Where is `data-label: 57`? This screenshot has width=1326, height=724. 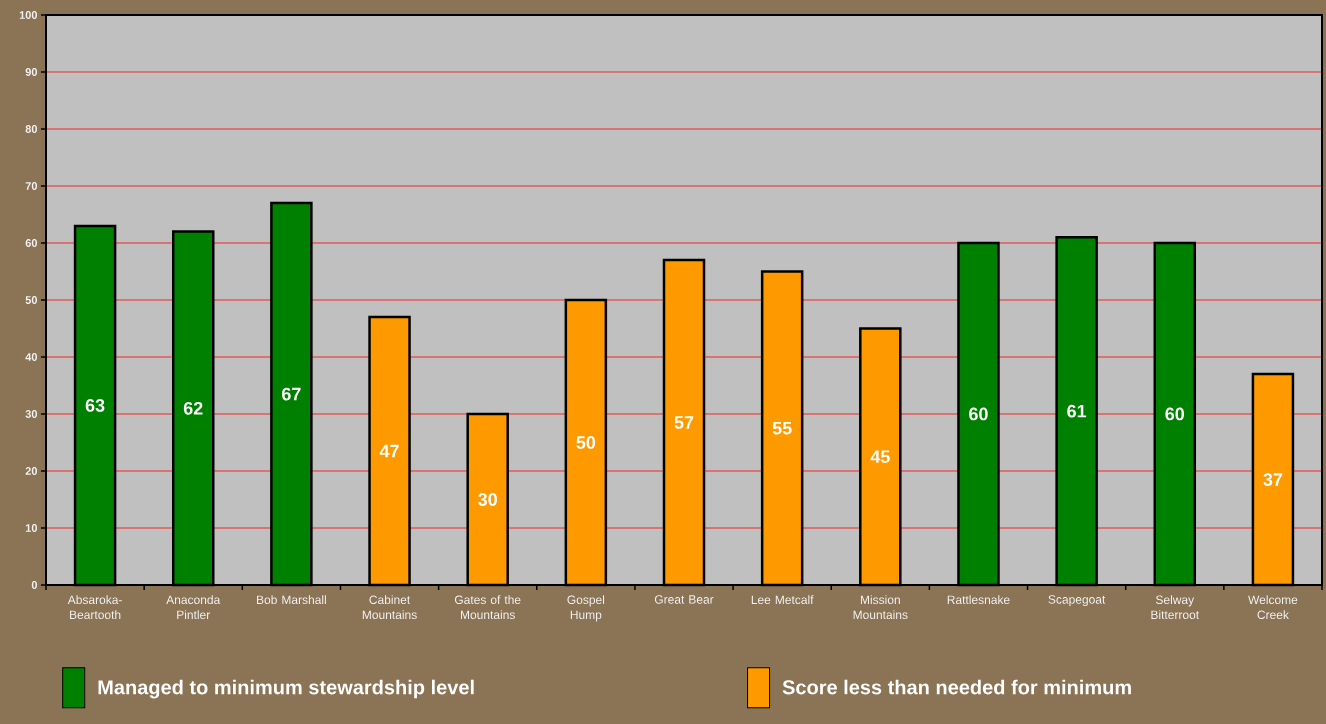
data-label: 57 is located at coordinates (684, 422).